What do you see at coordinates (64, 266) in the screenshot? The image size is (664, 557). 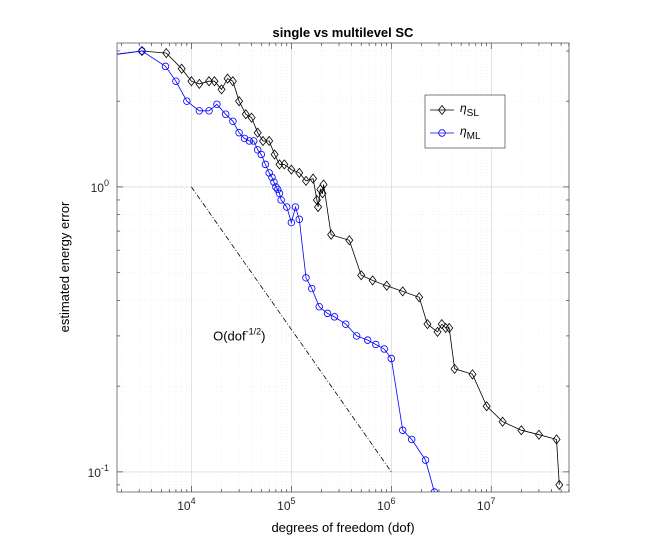 I see `y-axis-label: estimated energy error` at bounding box center [64, 266].